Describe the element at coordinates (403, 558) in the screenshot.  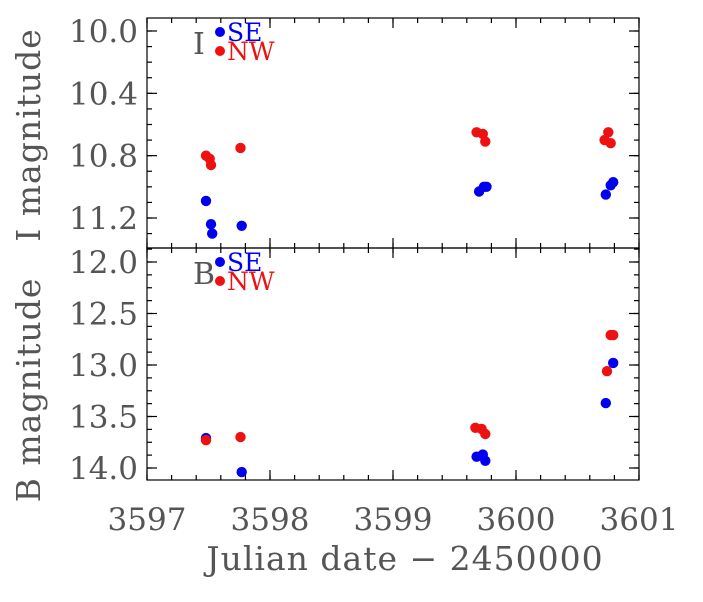
I see `x-axis-title: Julian date − 2450000` at that location.